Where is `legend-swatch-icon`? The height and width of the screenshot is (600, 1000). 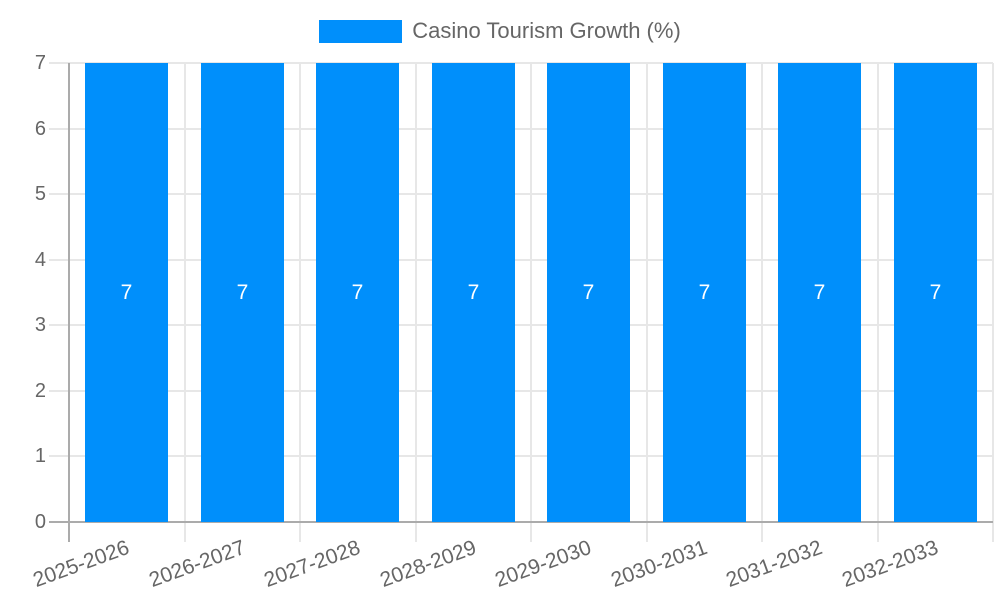
legend-swatch-icon is located at coordinates (361, 31).